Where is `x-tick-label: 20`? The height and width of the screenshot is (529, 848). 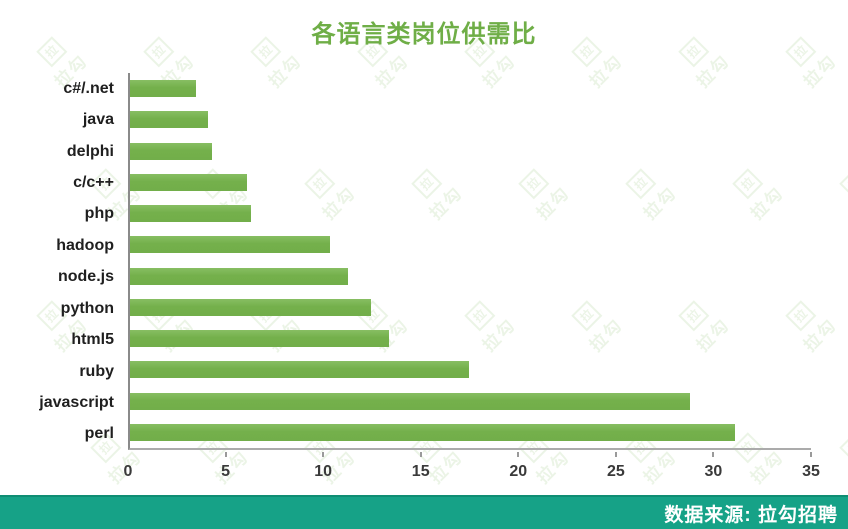
x-tick-label: 20 is located at coordinates (518, 471).